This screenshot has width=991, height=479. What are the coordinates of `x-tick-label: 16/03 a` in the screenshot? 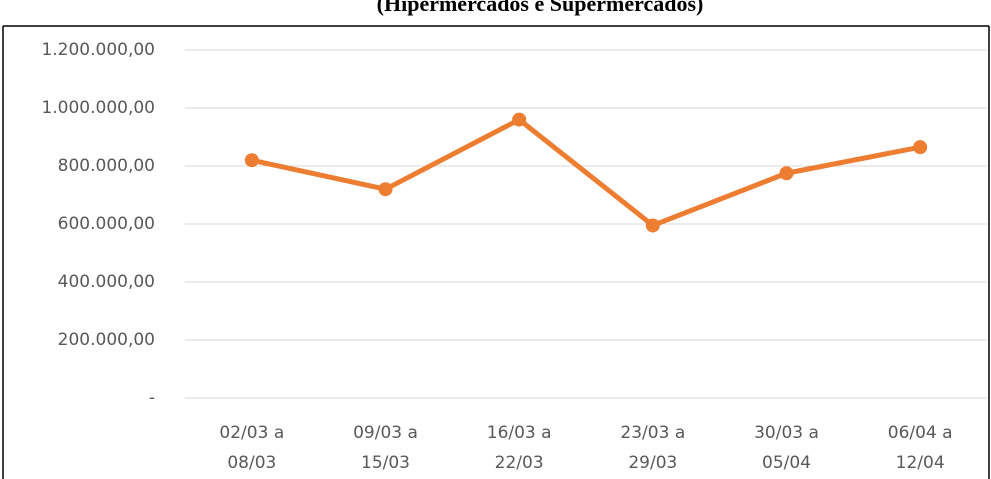 It's located at (519, 433).